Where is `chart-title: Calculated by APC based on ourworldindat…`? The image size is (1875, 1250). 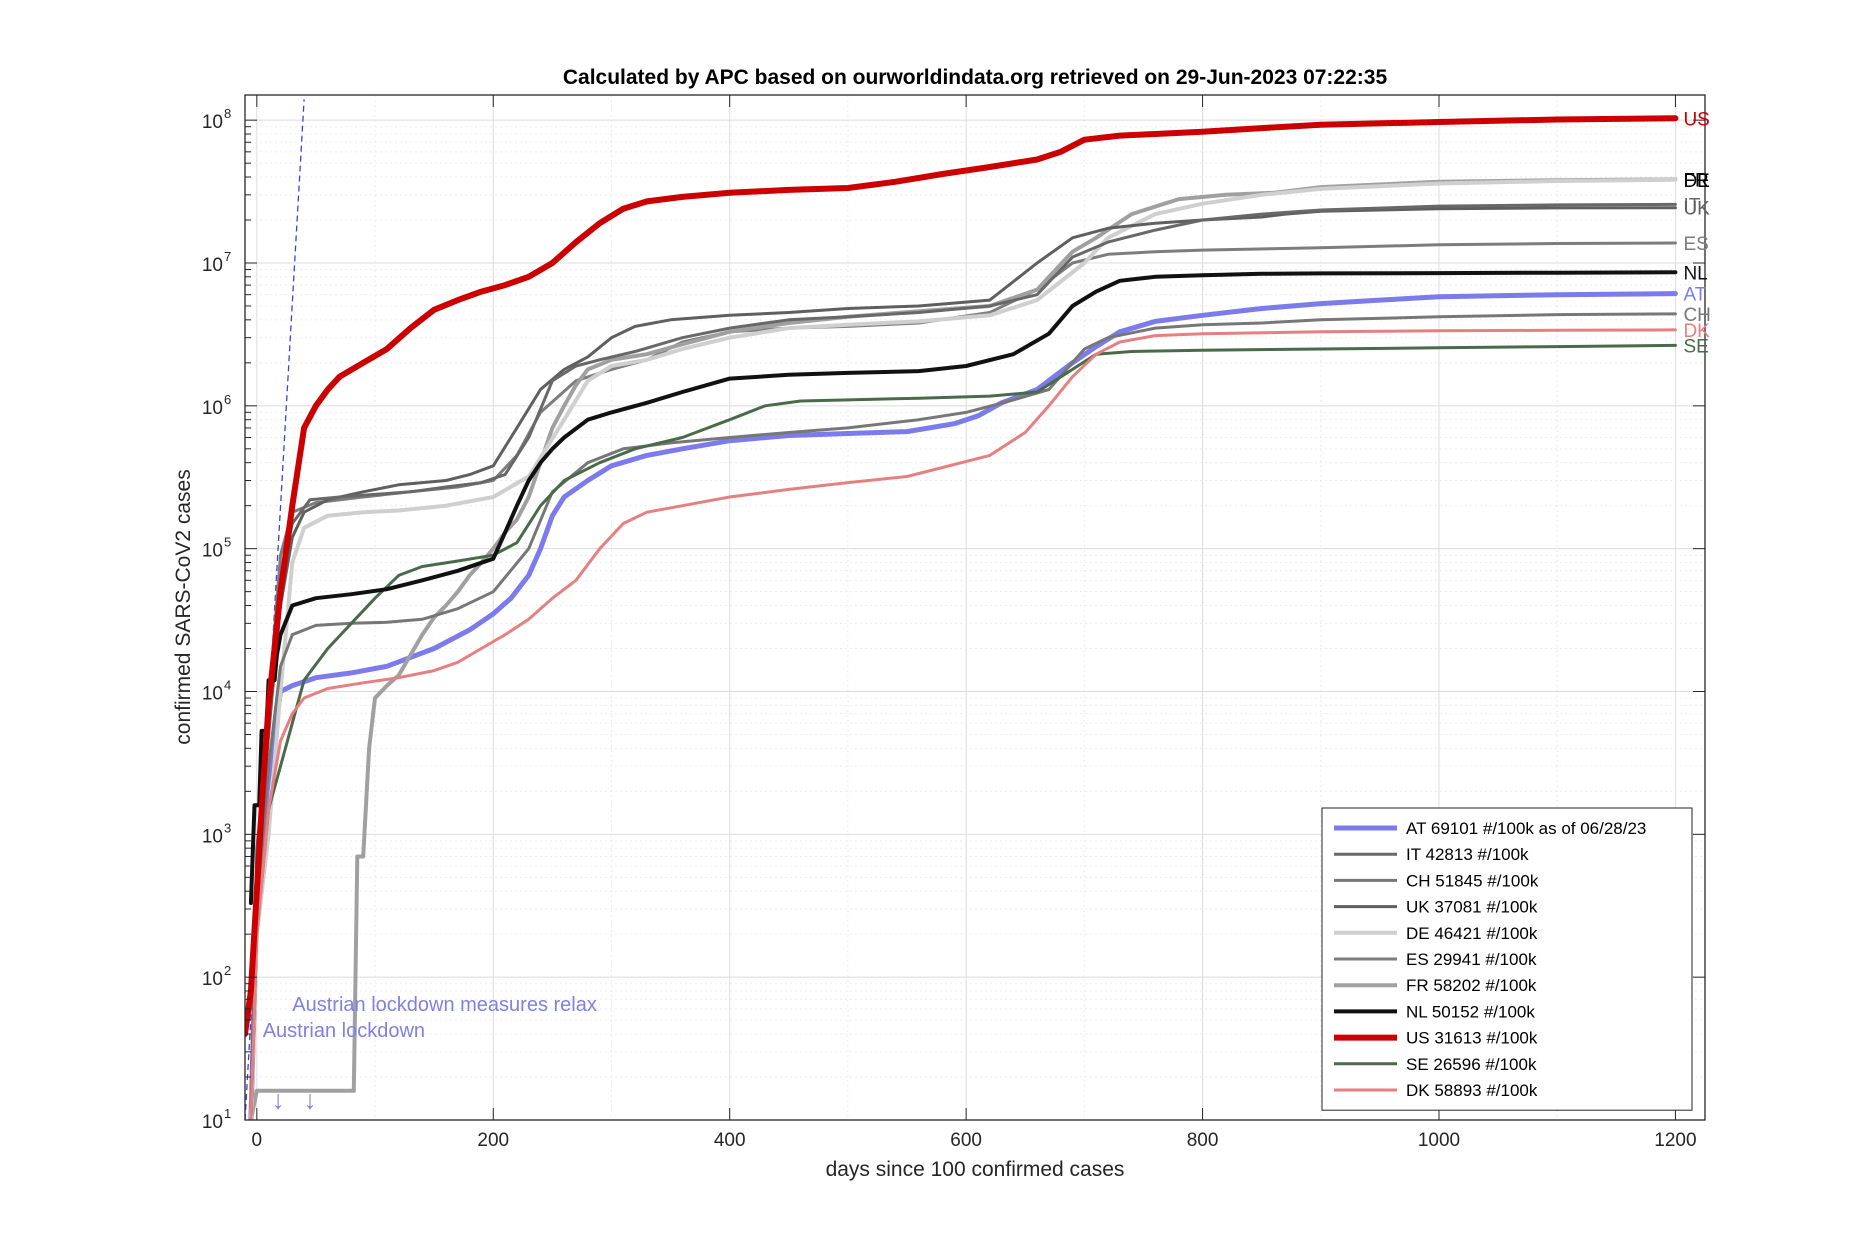
chart-title: Calculated by APC based on ourworldindat… is located at coordinates (975, 77).